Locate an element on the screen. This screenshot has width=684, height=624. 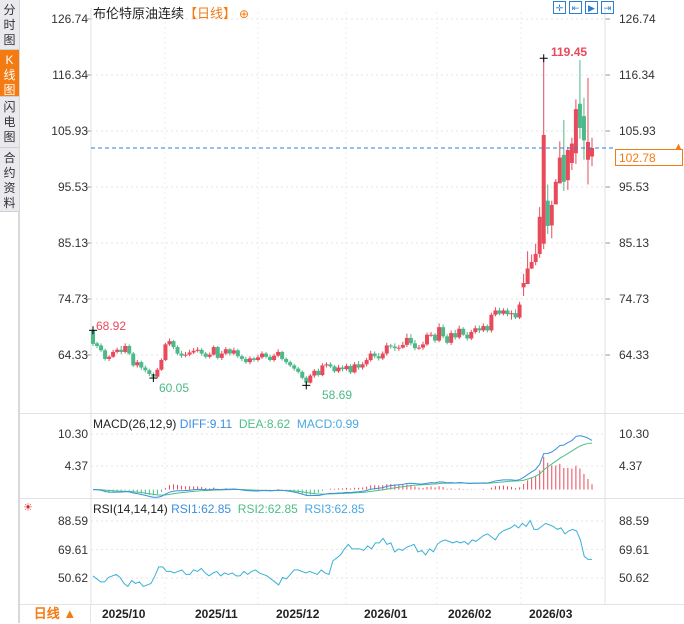
price-tick-left: 64.33 is located at coordinates (72, 355).